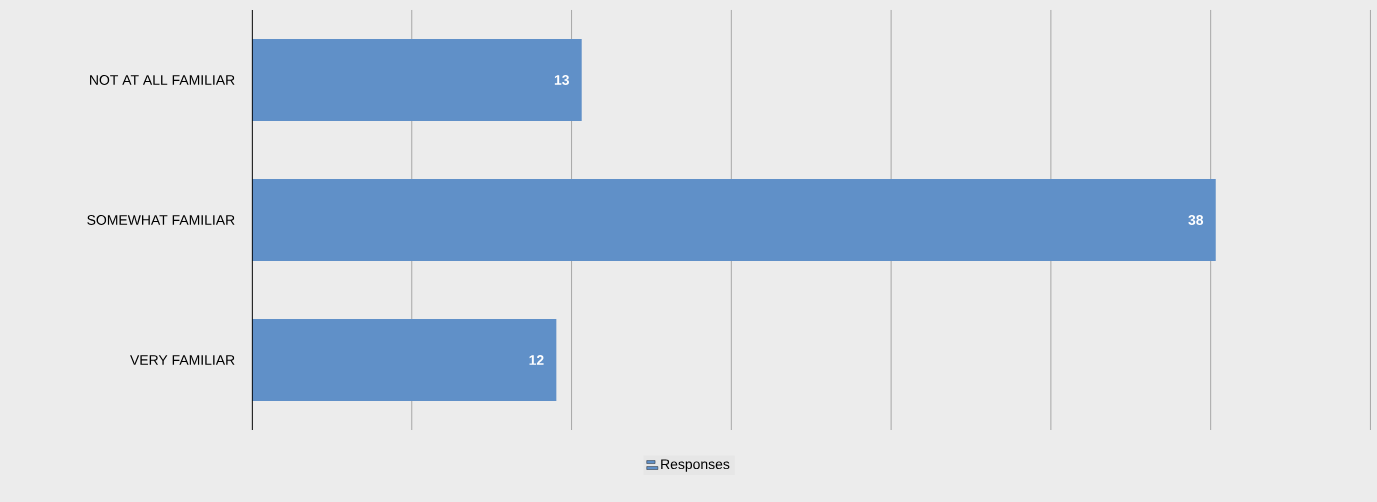  Describe the element at coordinates (695, 465) in the screenshot. I see `legend-label: Responses` at that location.